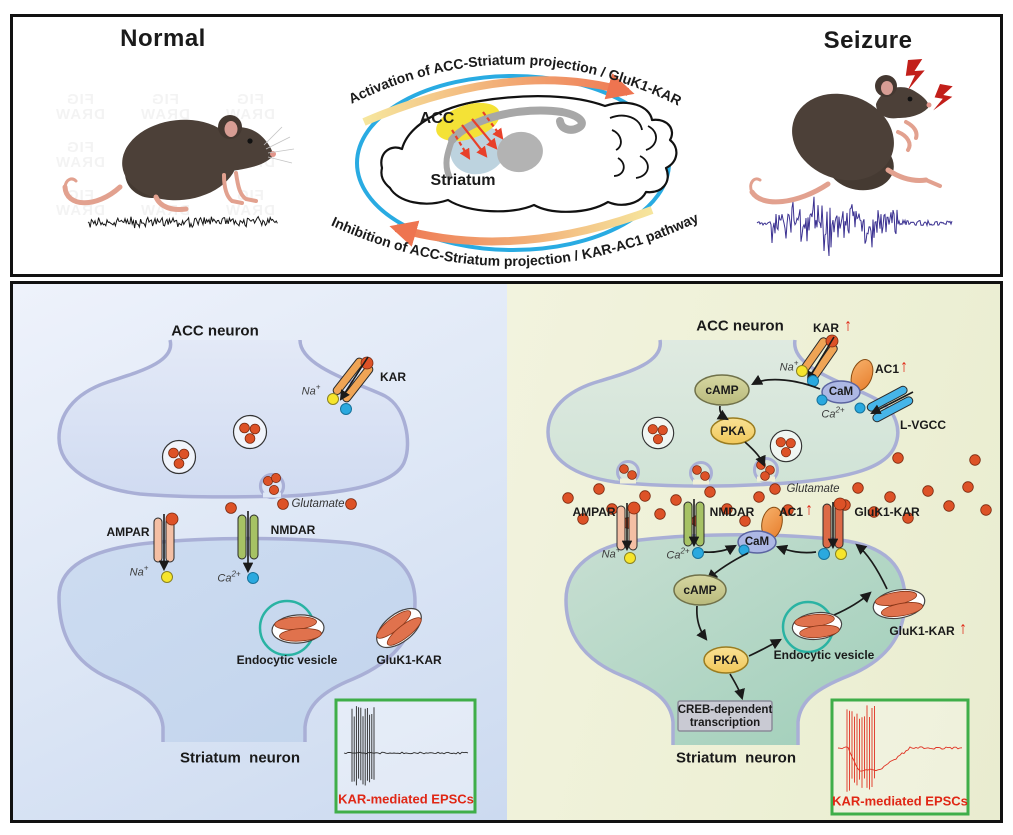  I want to click on acc-region-label: ACC, so click(437, 118).